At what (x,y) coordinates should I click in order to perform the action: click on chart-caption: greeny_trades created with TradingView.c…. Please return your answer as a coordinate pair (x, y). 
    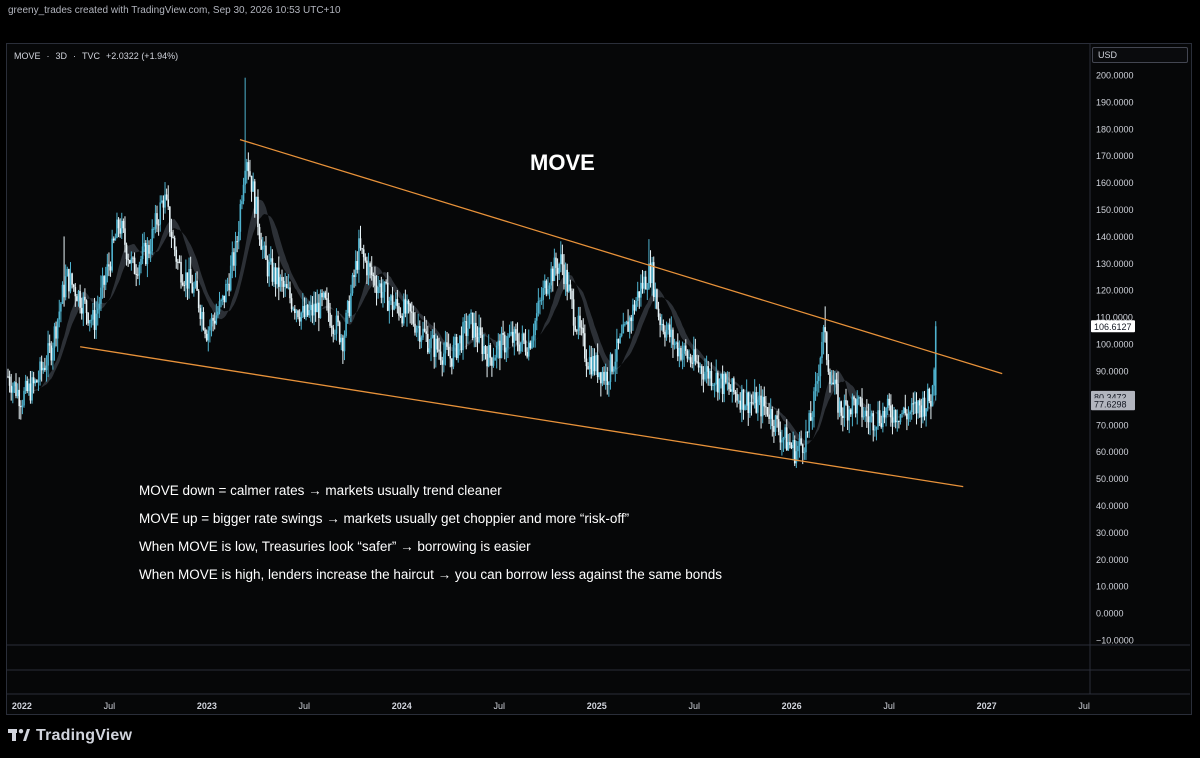
    Looking at the image, I should click on (174, 10).